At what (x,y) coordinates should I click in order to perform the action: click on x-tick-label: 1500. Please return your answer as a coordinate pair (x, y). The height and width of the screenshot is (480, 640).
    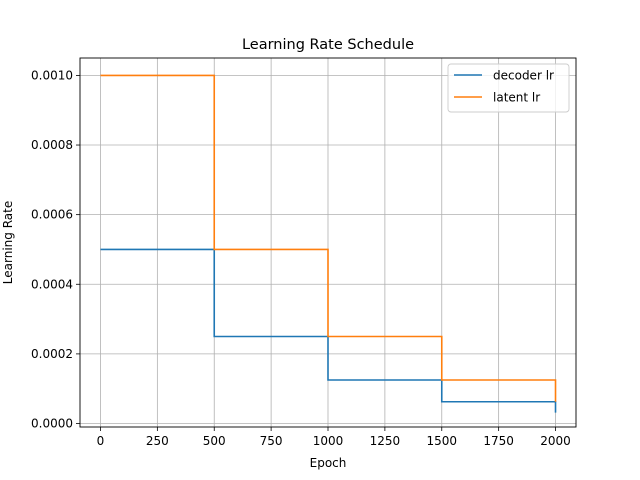
    Looking at the image, I should click on (441, 441).